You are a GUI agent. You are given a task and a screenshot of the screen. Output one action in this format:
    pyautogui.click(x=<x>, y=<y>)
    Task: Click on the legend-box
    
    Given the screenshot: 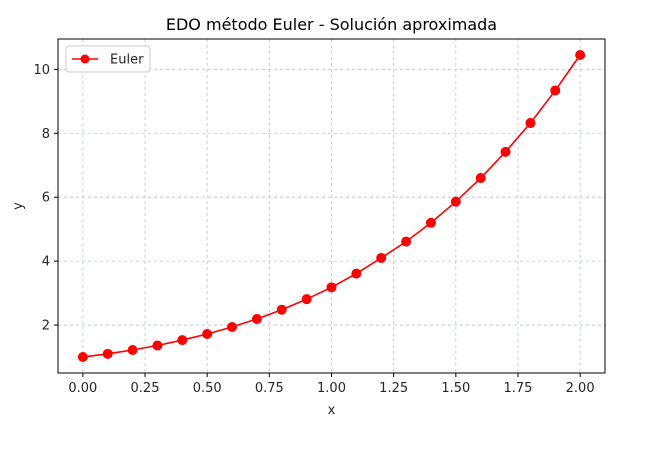 What is the action you would take?
    pyautogui.click(x=108, y=59)
    